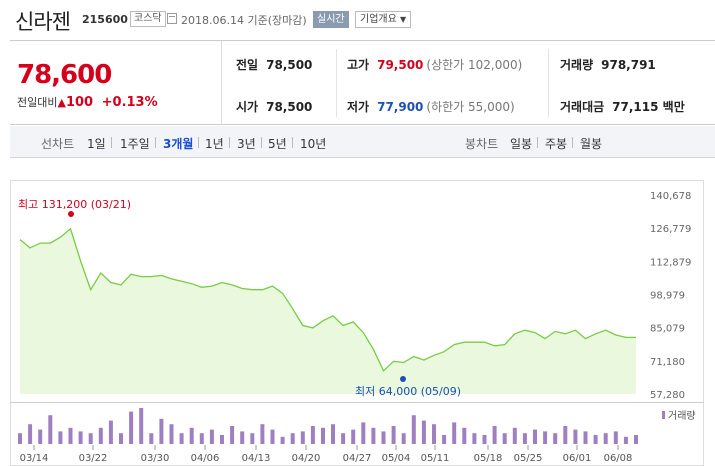 The height and width of the screenshot is (466, 715). What do you see at coordinates (71, 214) in the screenshot?
I see `high-marker` at bounding box center [71, 214].